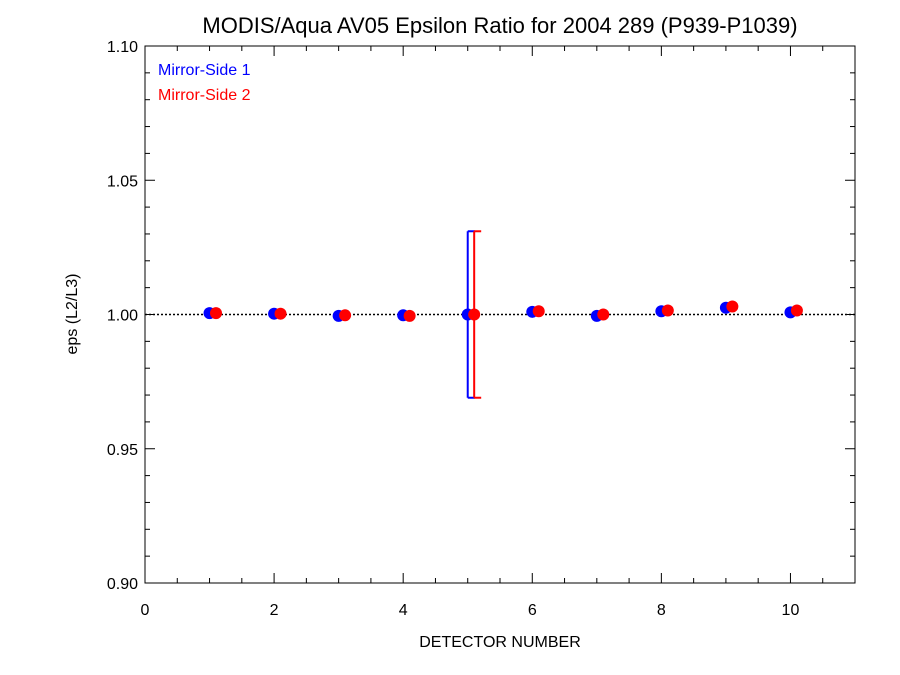 The image size is (900, 675). I want to click on x-tick-label: 2, so click(274, 610).